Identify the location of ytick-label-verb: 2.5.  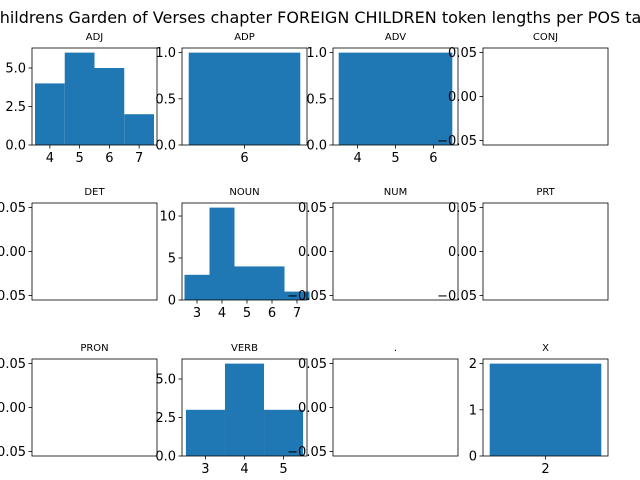
(165, 418).